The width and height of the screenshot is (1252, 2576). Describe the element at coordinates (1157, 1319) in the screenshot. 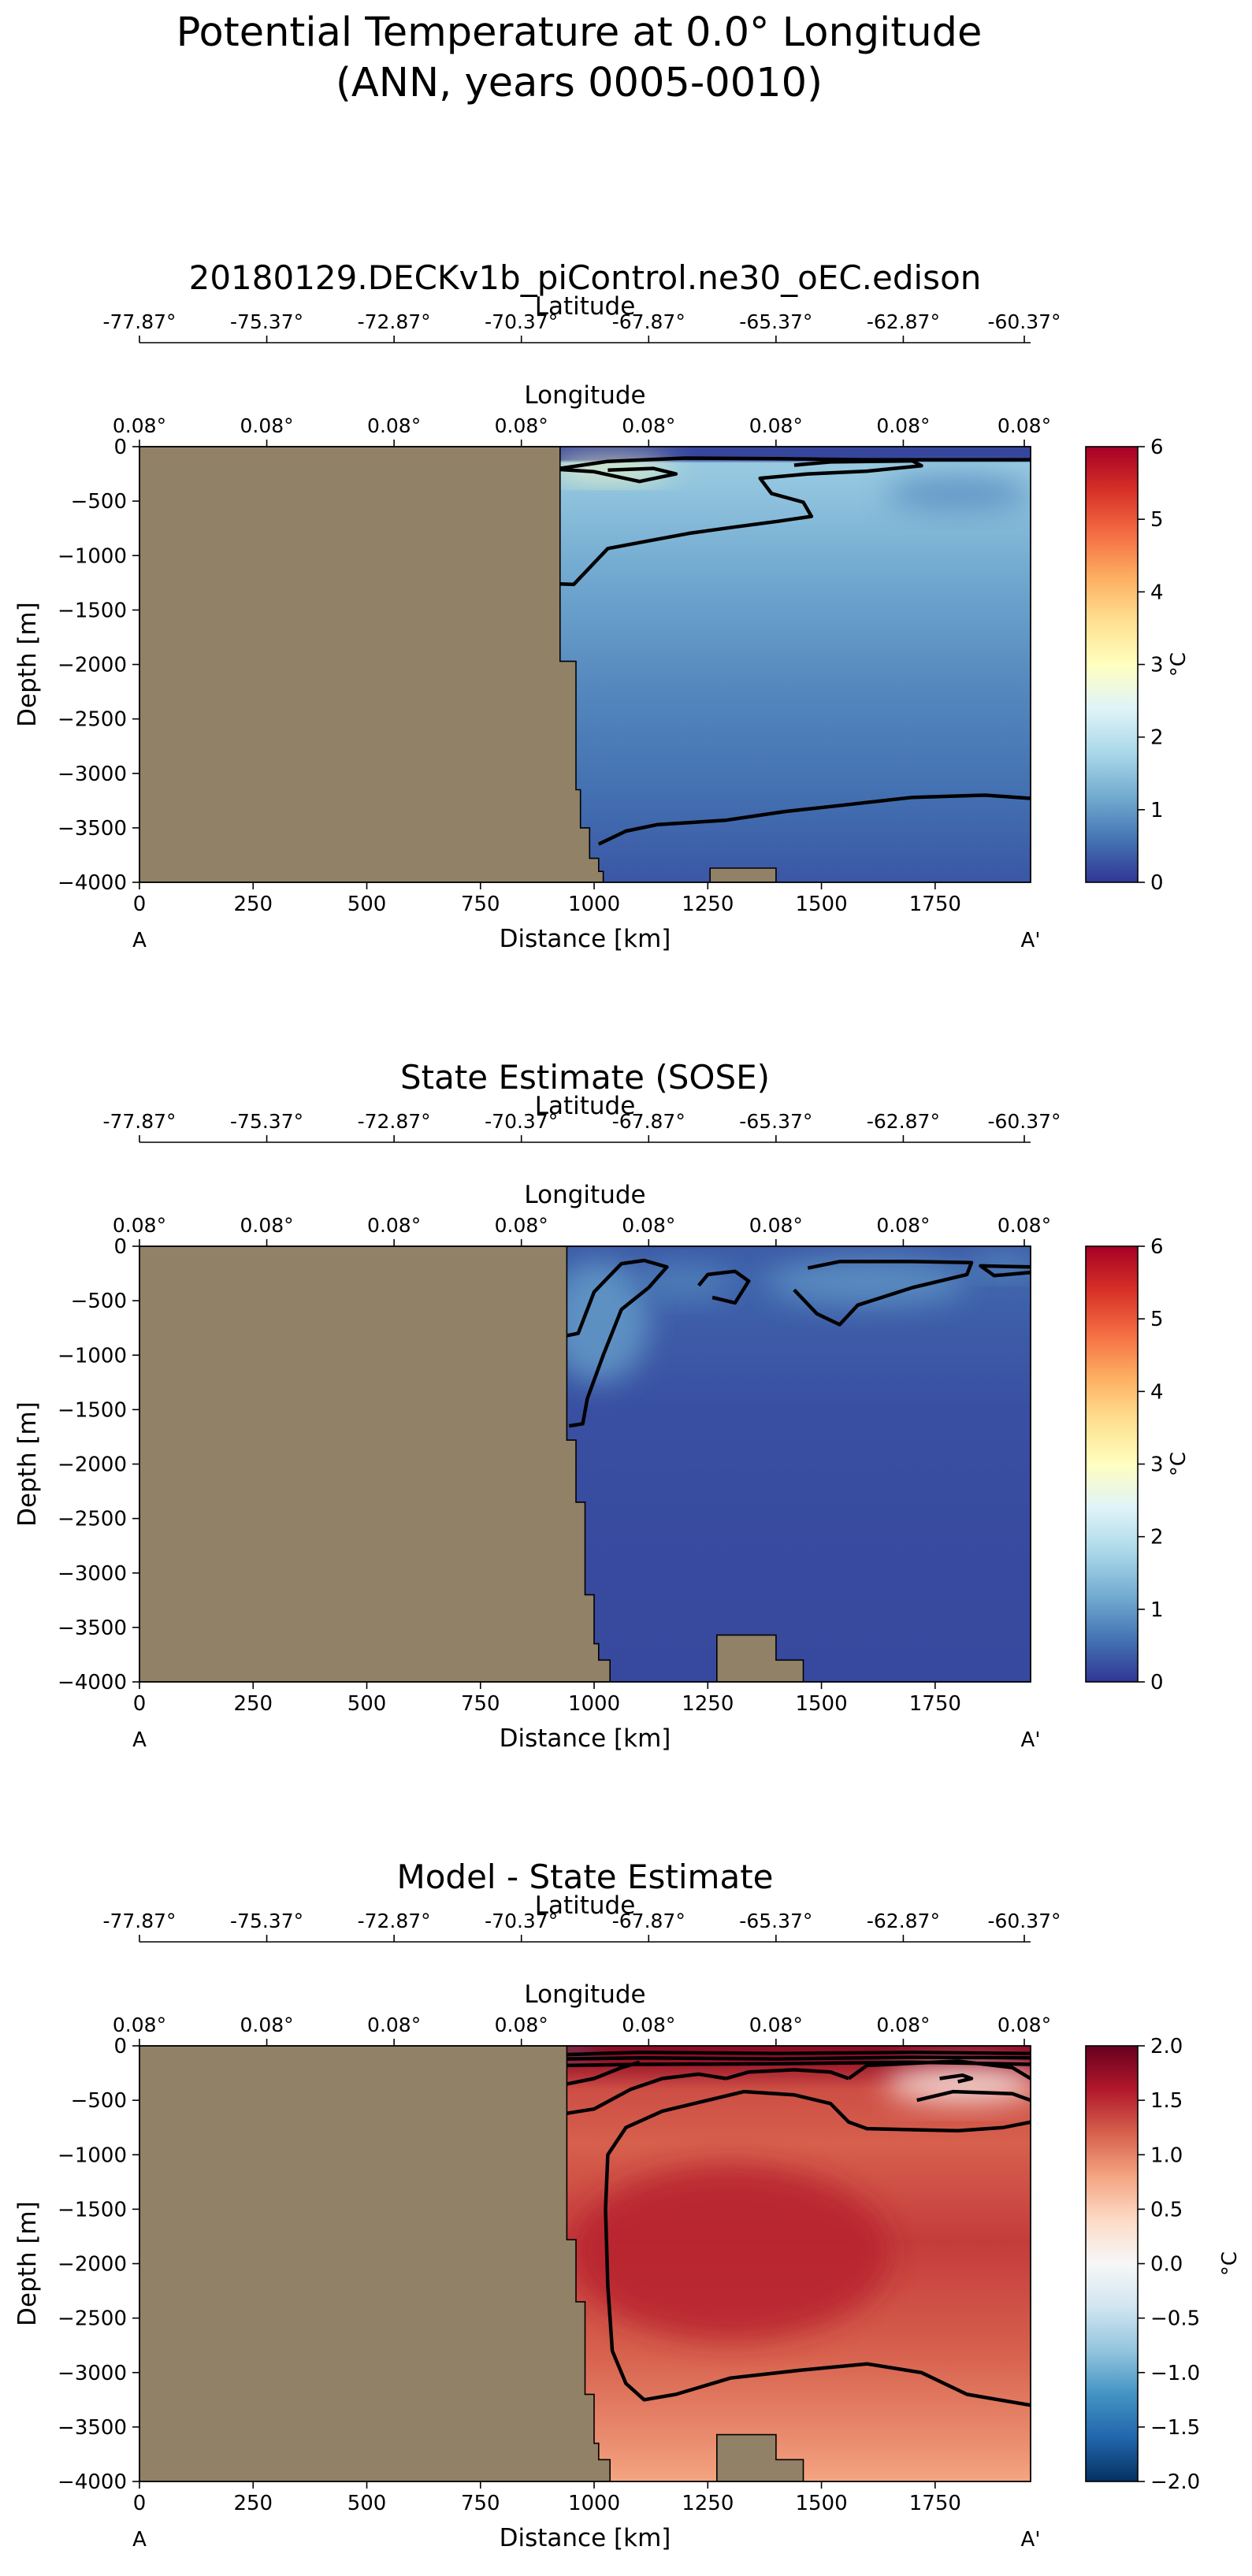

I see `colorbar-tick-label: 5` at that location.